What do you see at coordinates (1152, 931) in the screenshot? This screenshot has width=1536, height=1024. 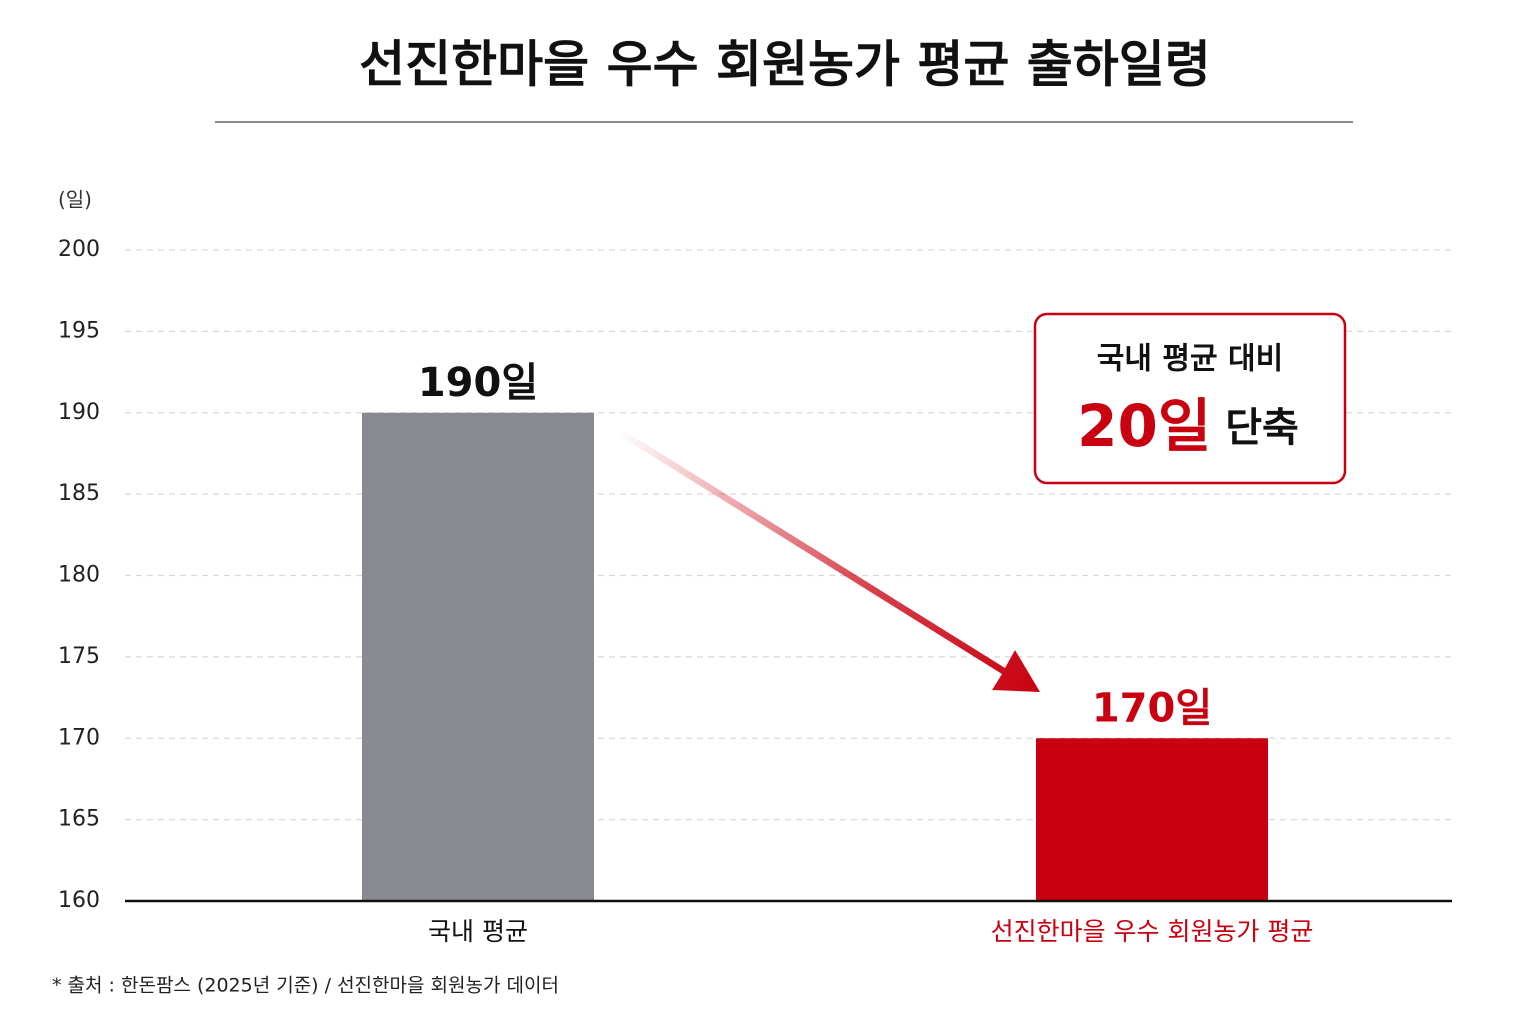 I see `x-tick-label: 선진한마을 우수 회원농가 평균` at bounding box center [1152, 931].